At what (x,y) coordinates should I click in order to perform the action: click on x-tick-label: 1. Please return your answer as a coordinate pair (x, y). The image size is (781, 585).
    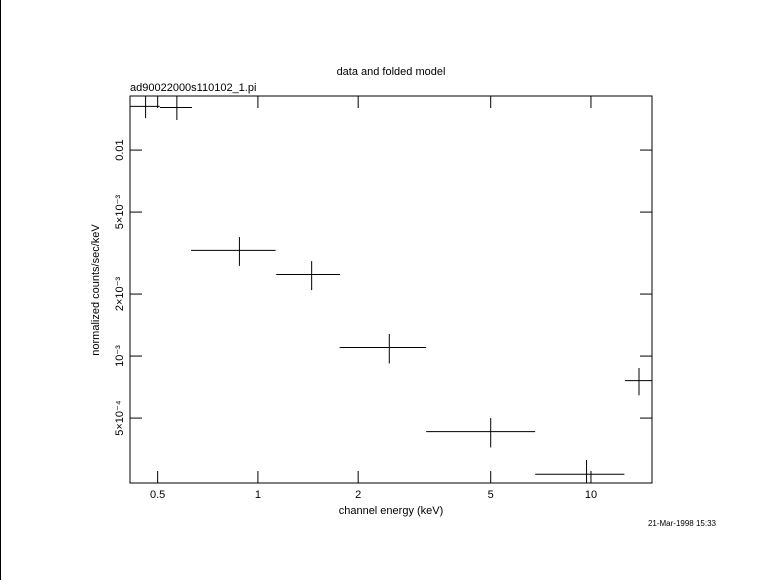
    Looking at the image, I should click on (258, 495).